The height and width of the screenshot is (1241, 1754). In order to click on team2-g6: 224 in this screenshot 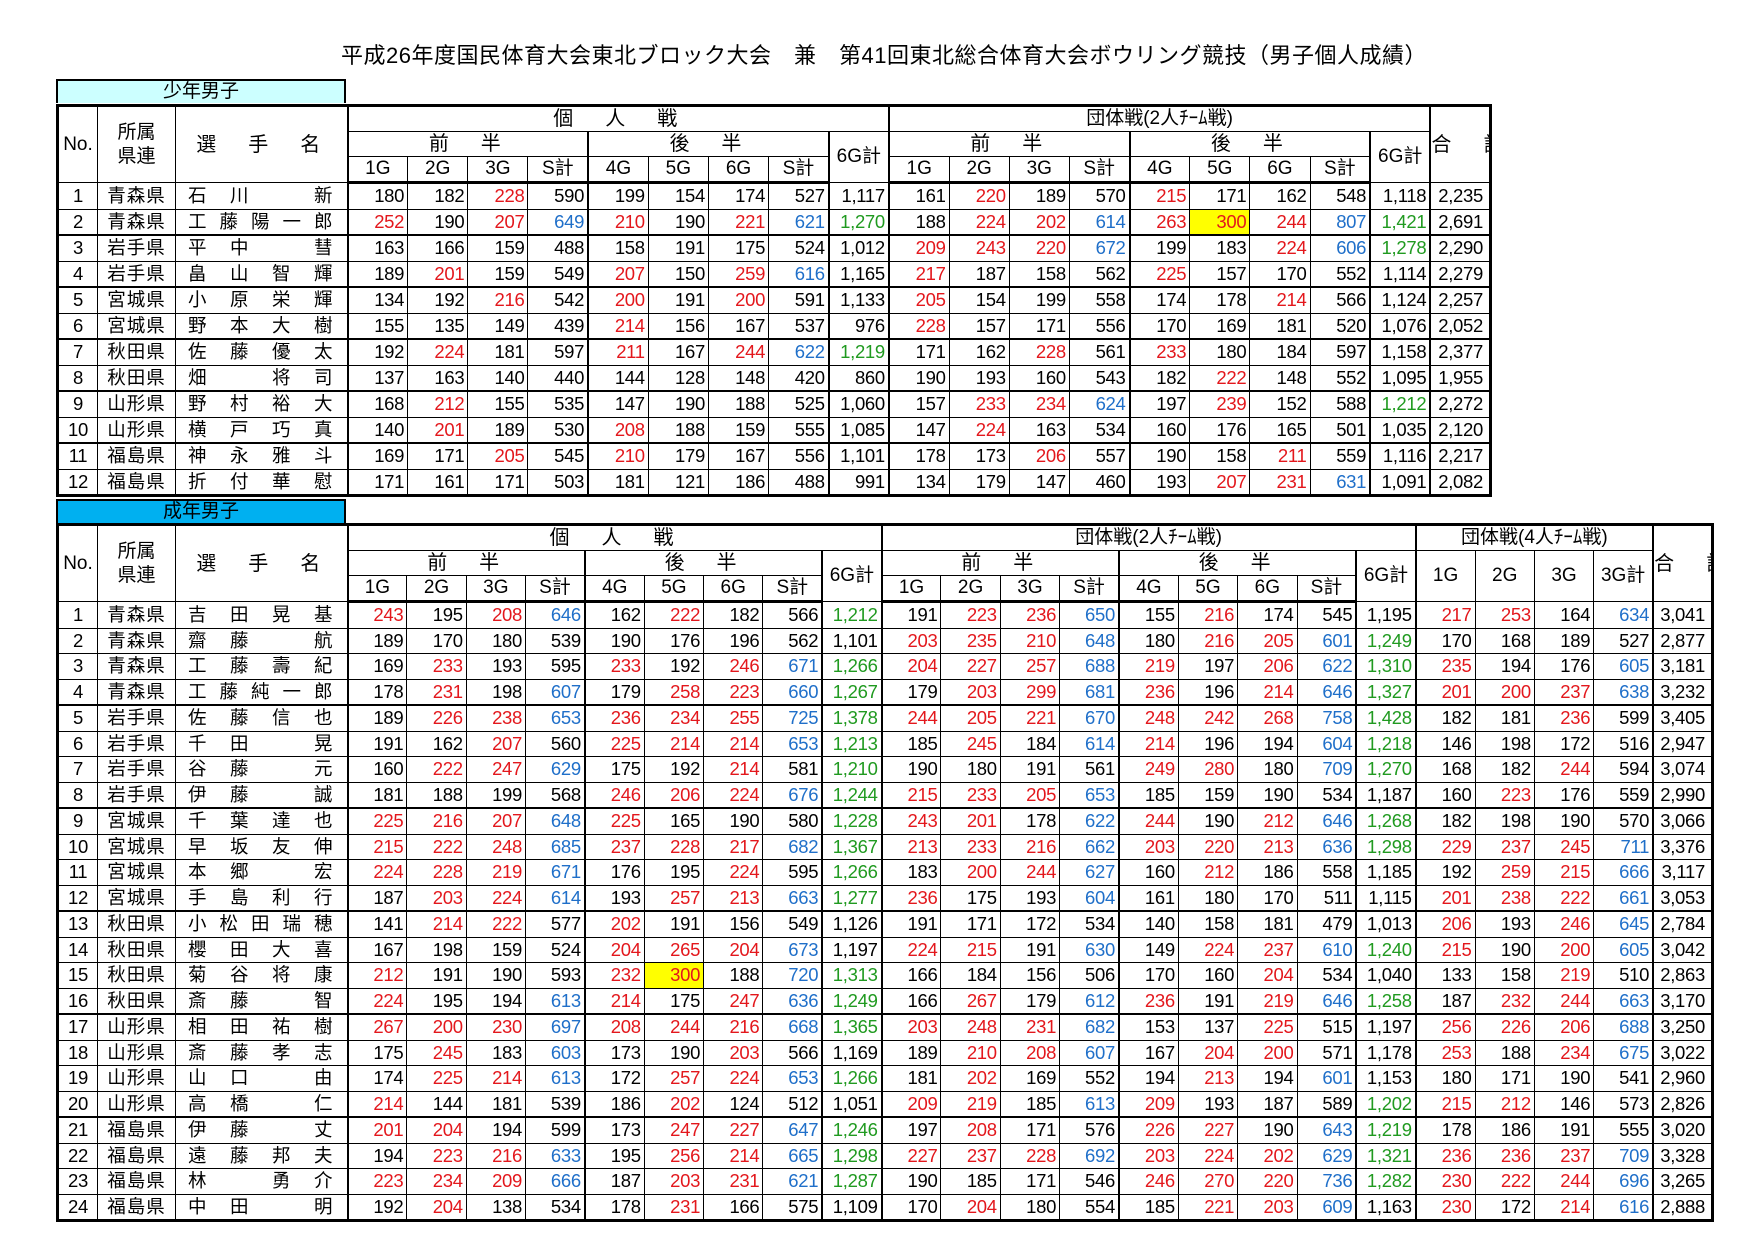, I will do `click(1280, 248)`.